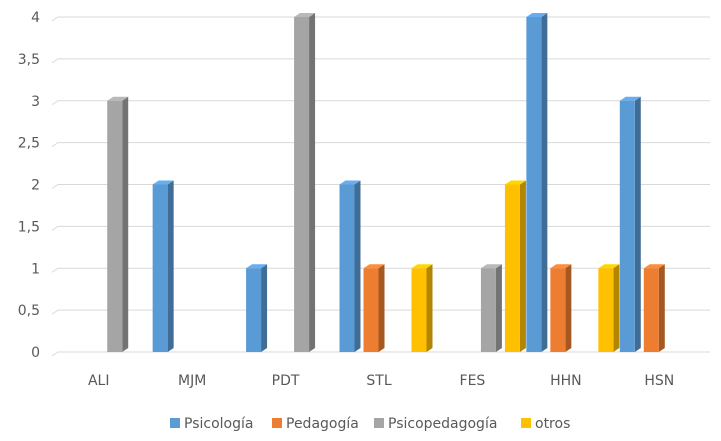 The width and height of the screenshot is (721, 441). I want to click on legend-label: otros, so click(552, 424).